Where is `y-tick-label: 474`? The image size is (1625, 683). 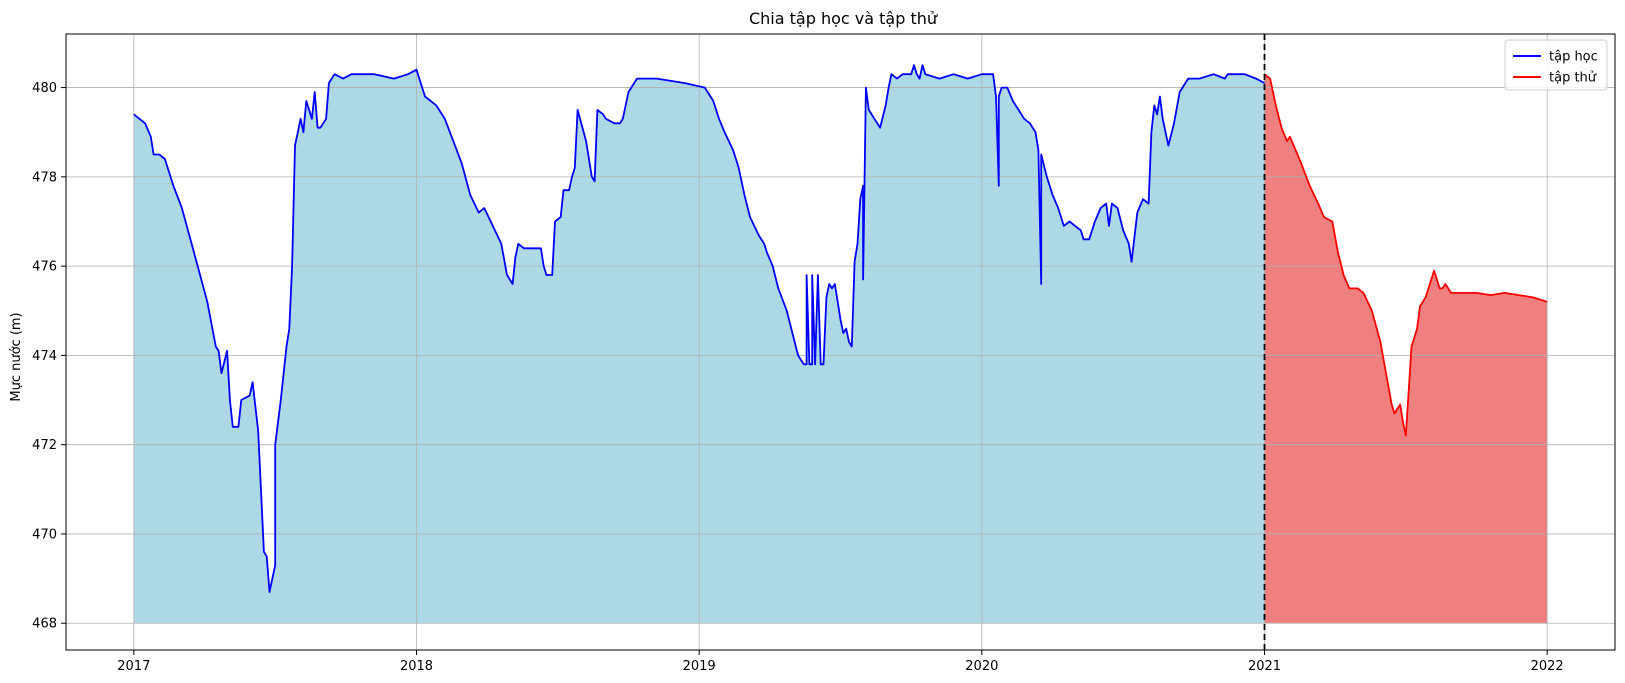 y-tick-label: 474 is located at coordinates (44, 356).